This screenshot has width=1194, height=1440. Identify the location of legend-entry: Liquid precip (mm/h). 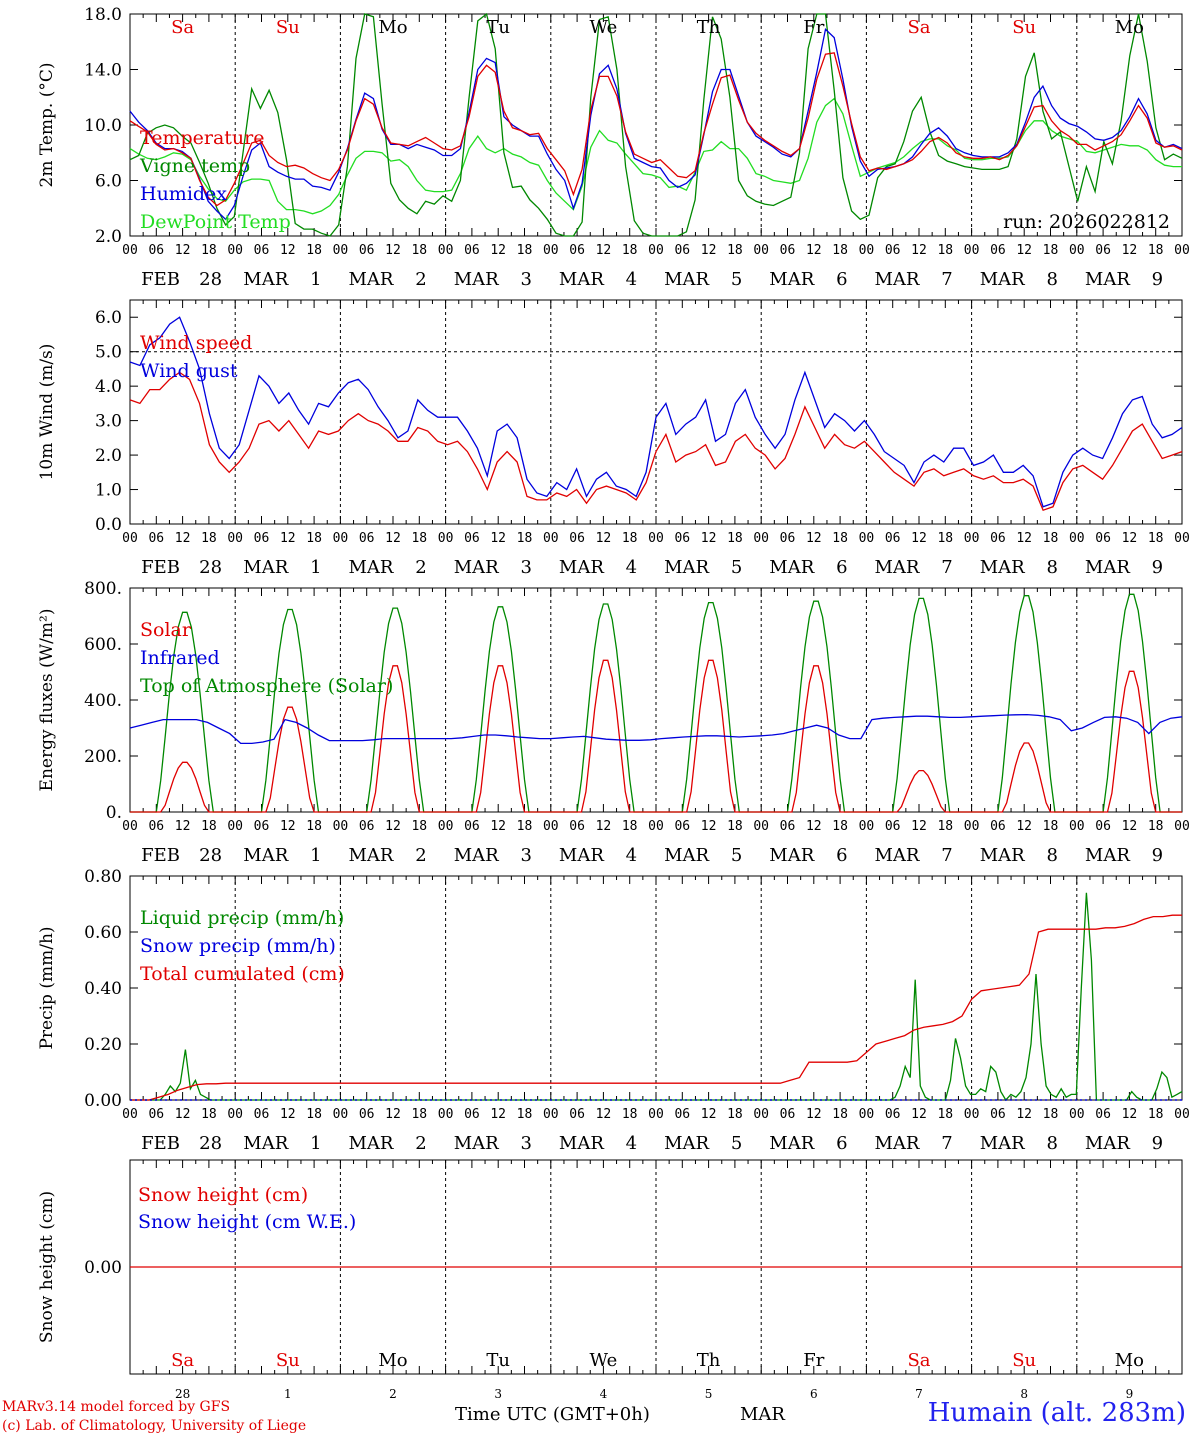
(242, 918).